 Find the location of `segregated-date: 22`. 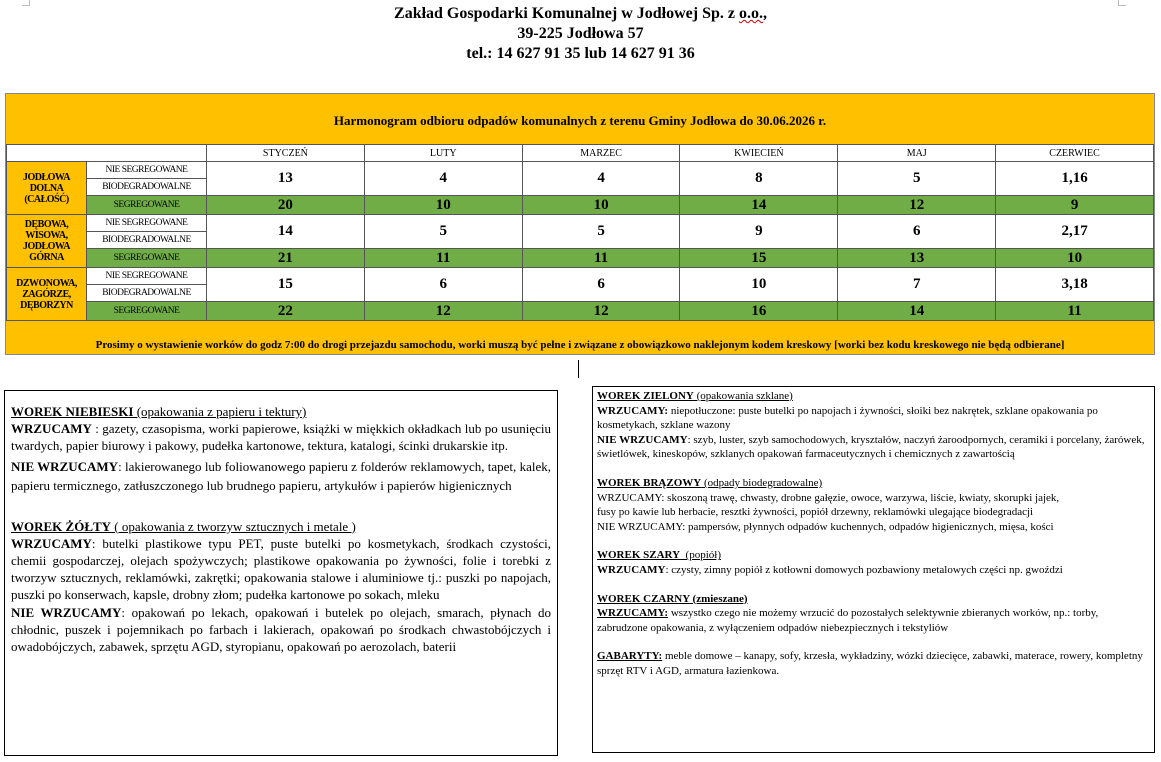

segregated-date: 22 is located at coordinates (285, 311).